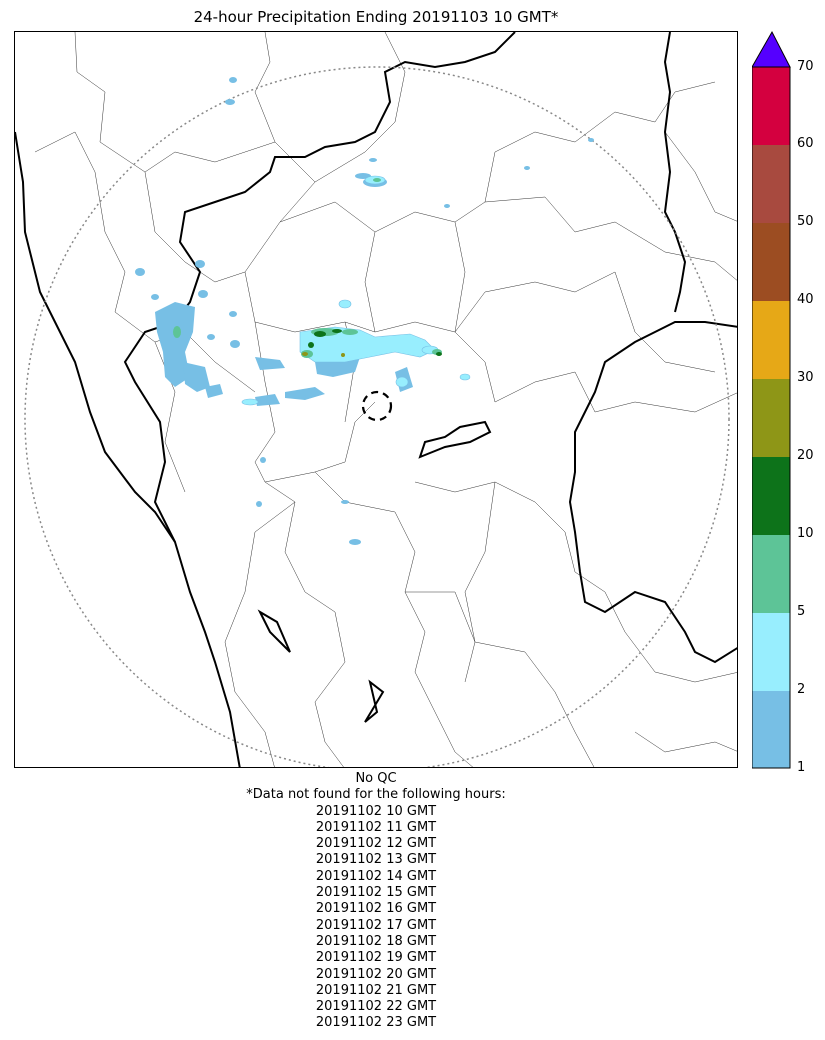 The width and height of the screenshot is (825, 1040). Describe the element at coordinates (376, 941) in the screenshot. I see `missing-hour: 20191102 18 GMT` at that location.